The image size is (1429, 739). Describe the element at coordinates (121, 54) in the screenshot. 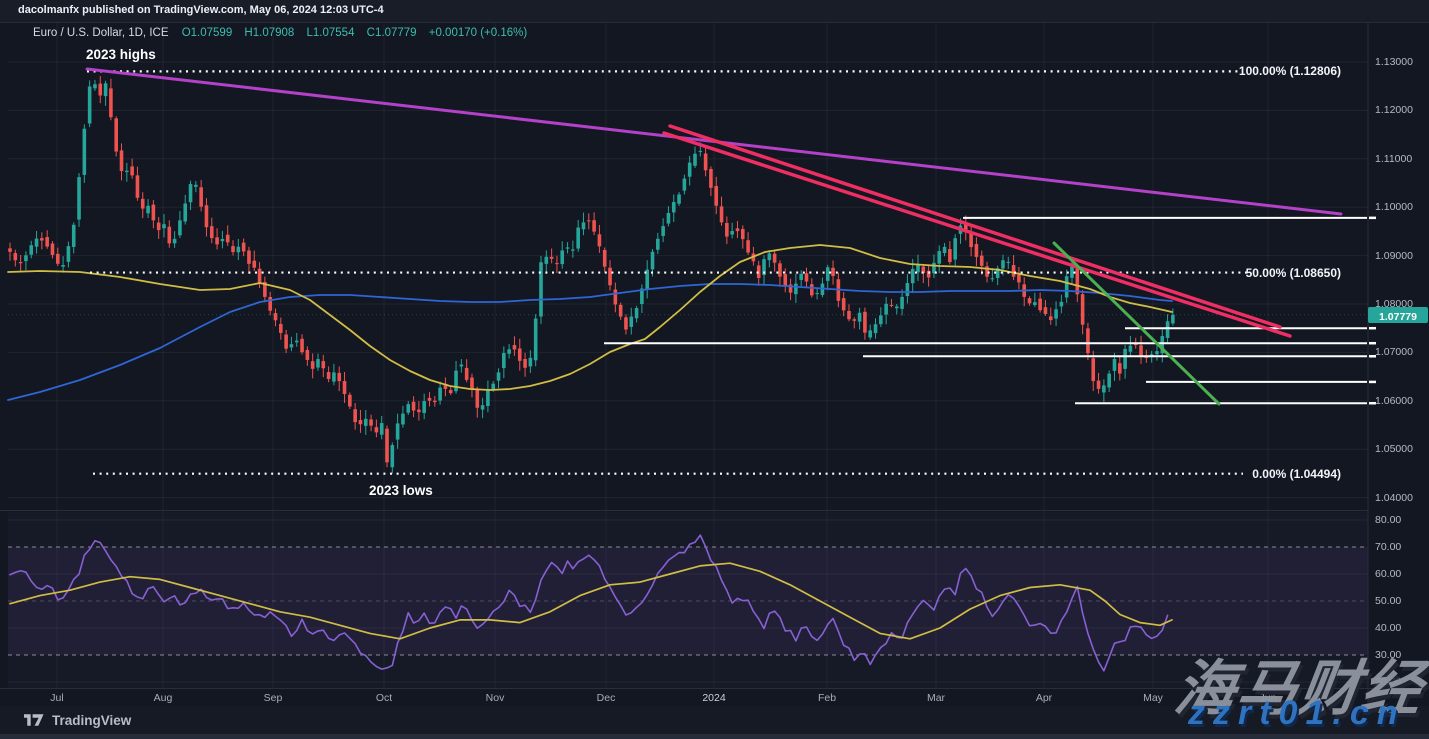

I see `annotation-2023-highs: 2023 highs` at that location.